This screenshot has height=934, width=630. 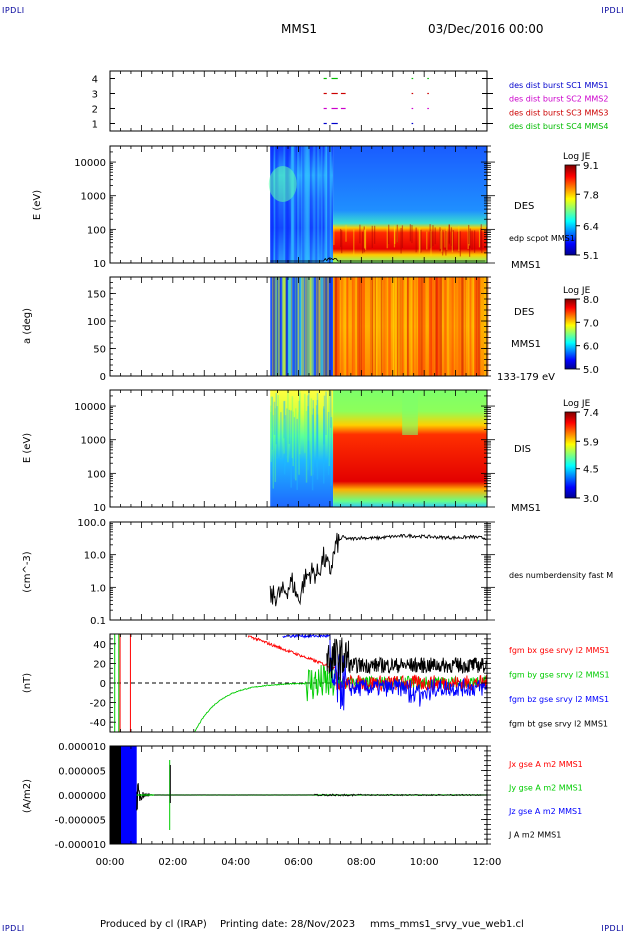 I want to click on corner-tag-bottom-right: IPDLI, so click(x=612, y=928).